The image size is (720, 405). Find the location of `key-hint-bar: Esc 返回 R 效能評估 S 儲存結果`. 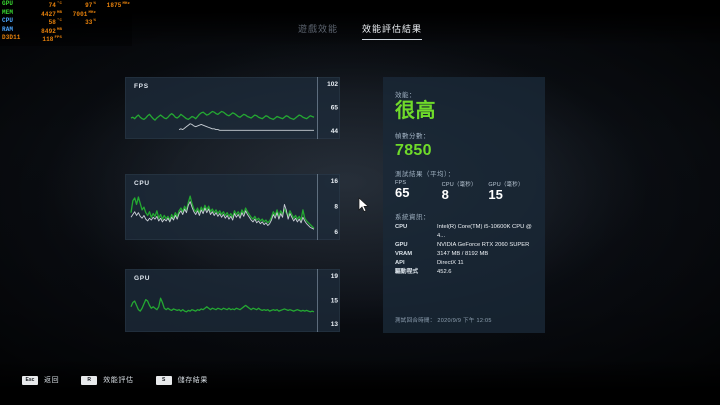

key-hint-bar: Esc 返回 R 效能評估 S 儲存結果 is located at coordinates (115, 380).